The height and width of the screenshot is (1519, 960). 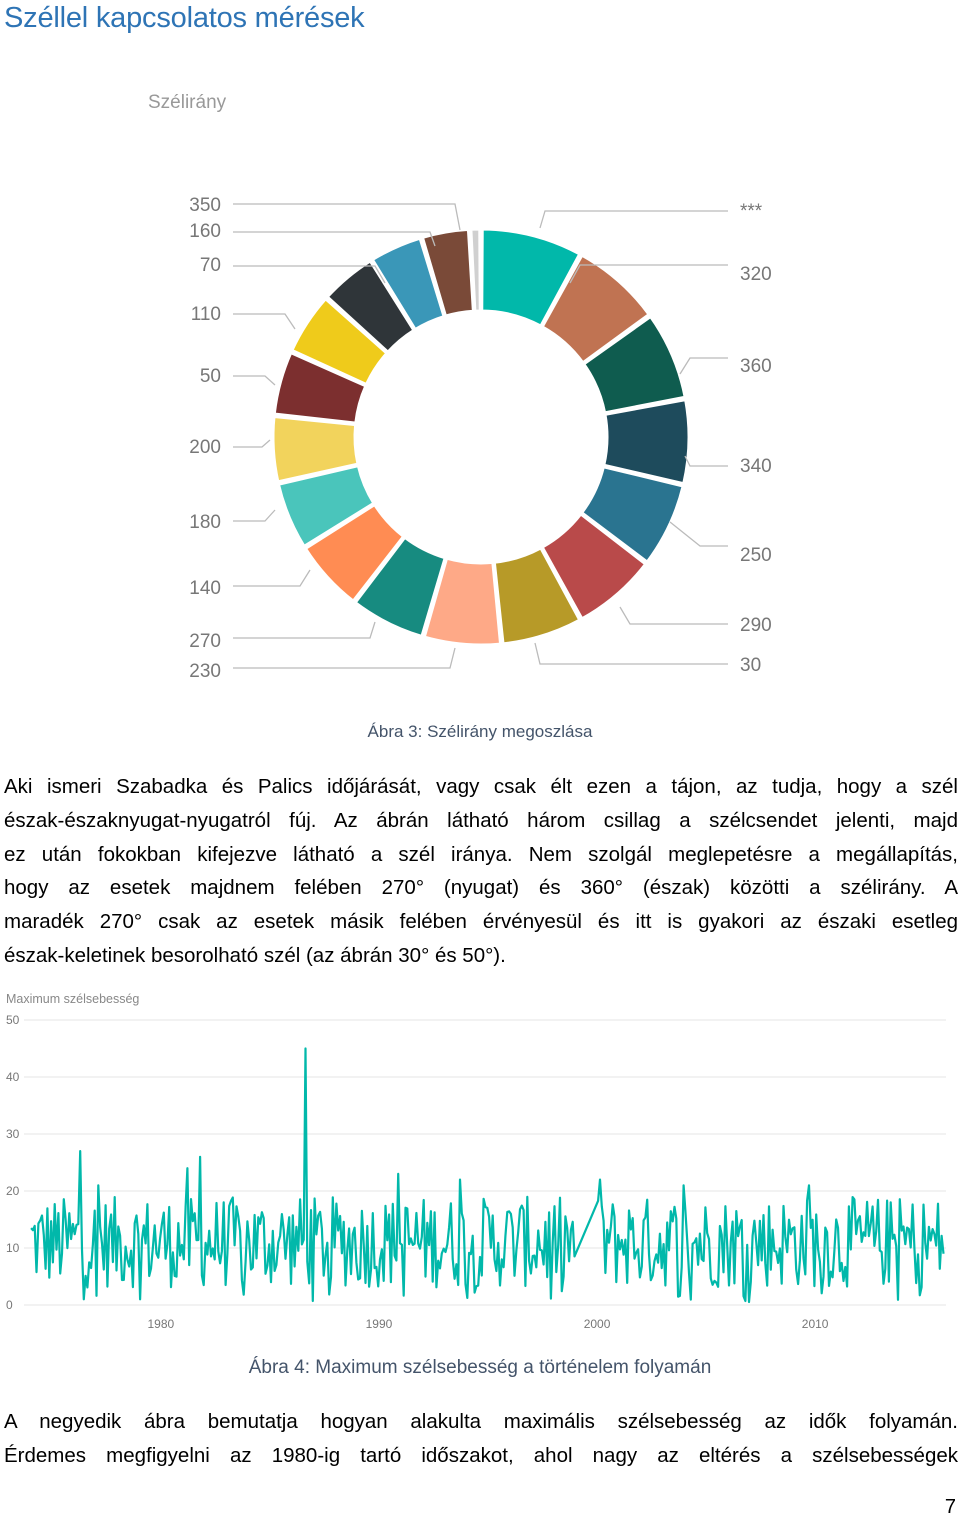 What do you see at coordinates (13, 1191) in the screenshot?
I see `y-tick-label: 20` at bounding box center [13, 1191].